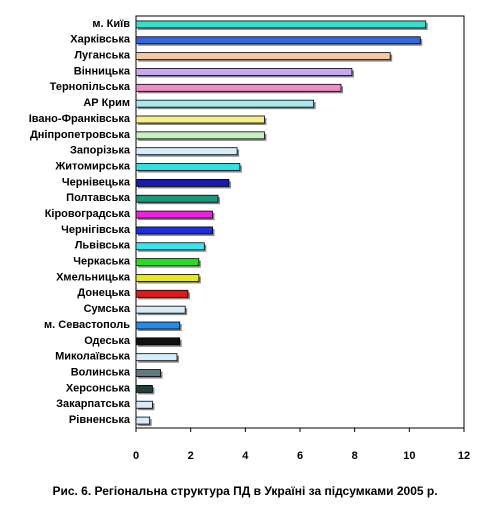 The width and height of the screenshot is (490, 507). I want to click on y-tick-label: Миколаївська, so click(93, 357).